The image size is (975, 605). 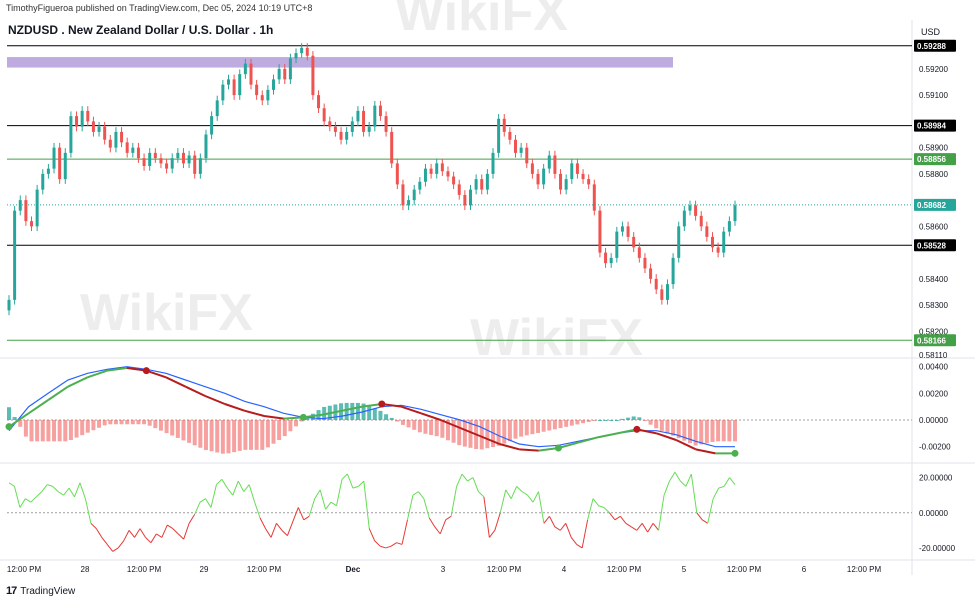 I want to click on price-tick-label: 0.58900, so click(x=933, y=148).